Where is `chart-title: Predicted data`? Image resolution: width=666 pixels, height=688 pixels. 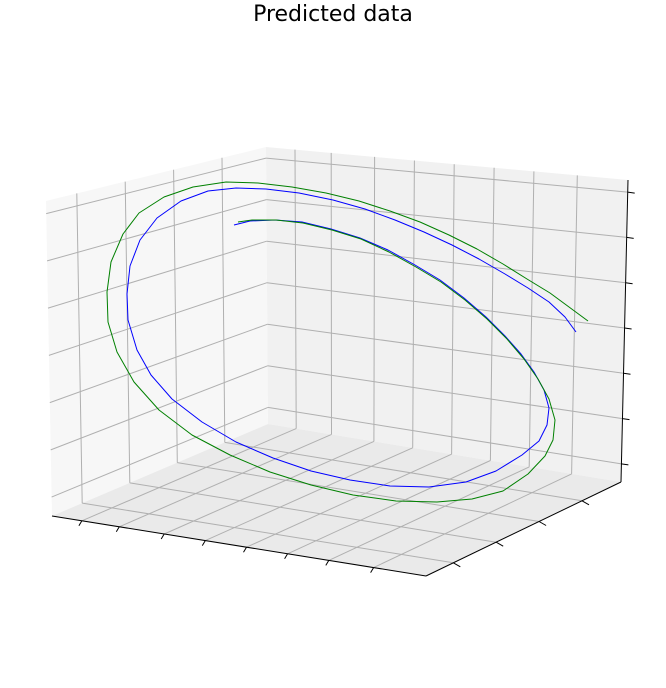
chart-title: Predicted data is located at coordinates (333, 14).